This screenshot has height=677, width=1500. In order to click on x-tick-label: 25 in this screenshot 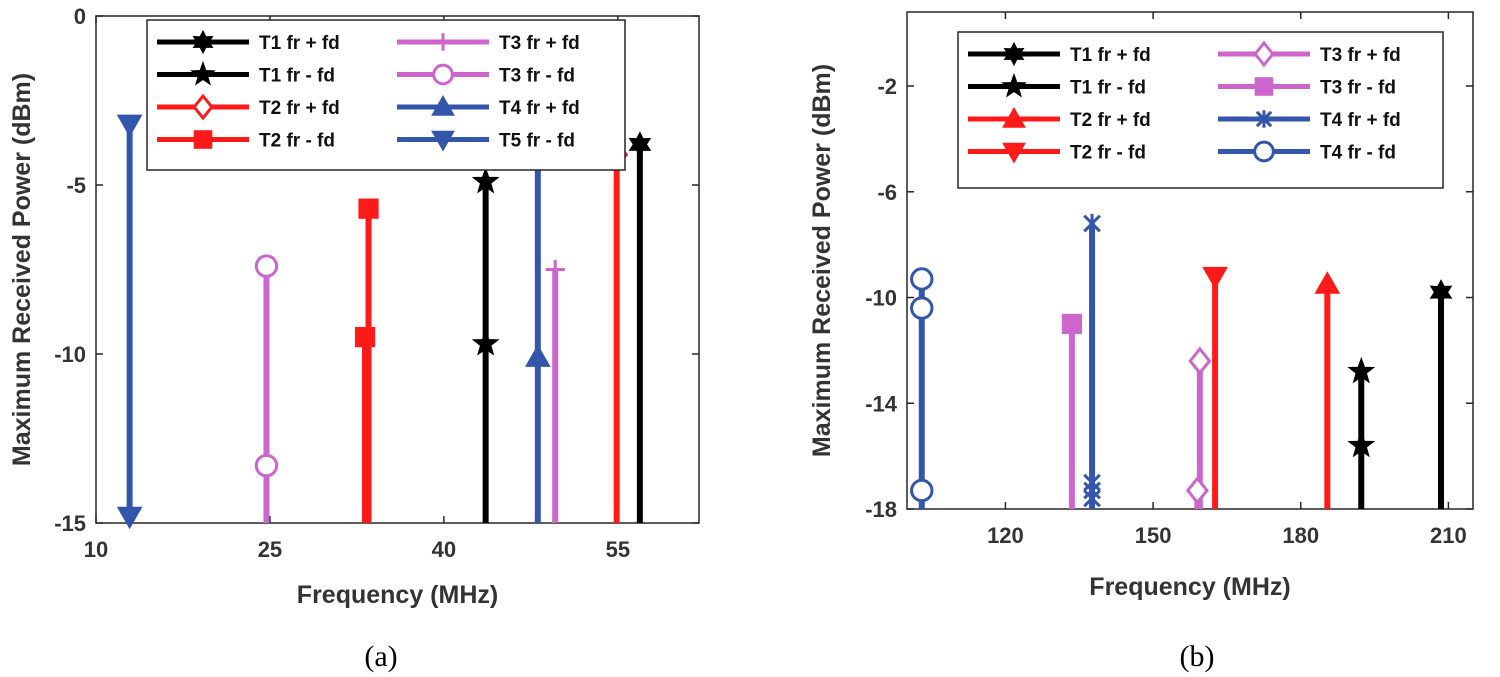, I will do `click(270, 549)`.